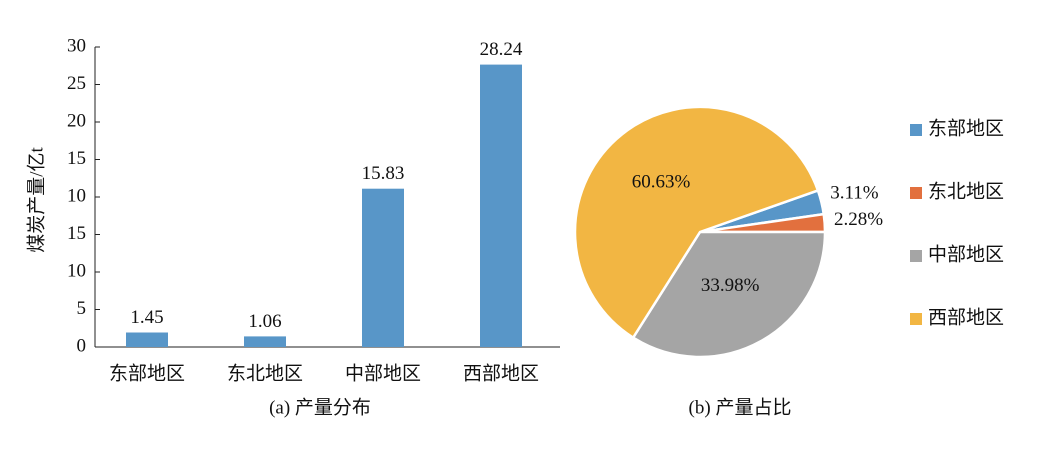  I want to click on caption: (b) 产量占比, so click(740, 407).